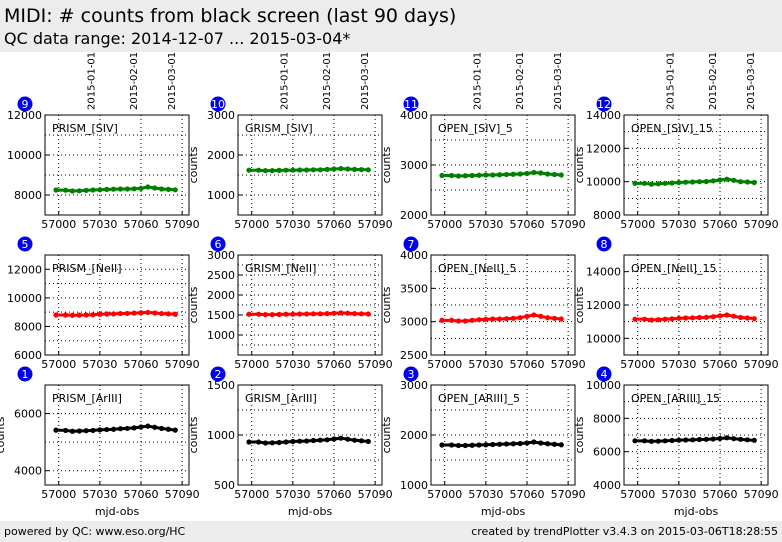 The width and height of the screenshot is (782, 542). I want to click on date-tick-label: 2015-03-01, so click(751, 81).